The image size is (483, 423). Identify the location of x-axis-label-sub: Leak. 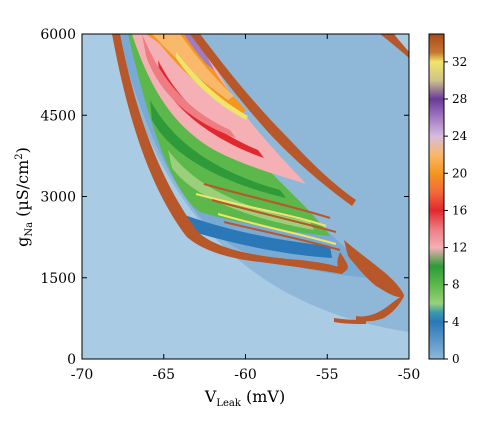
(229, 403).